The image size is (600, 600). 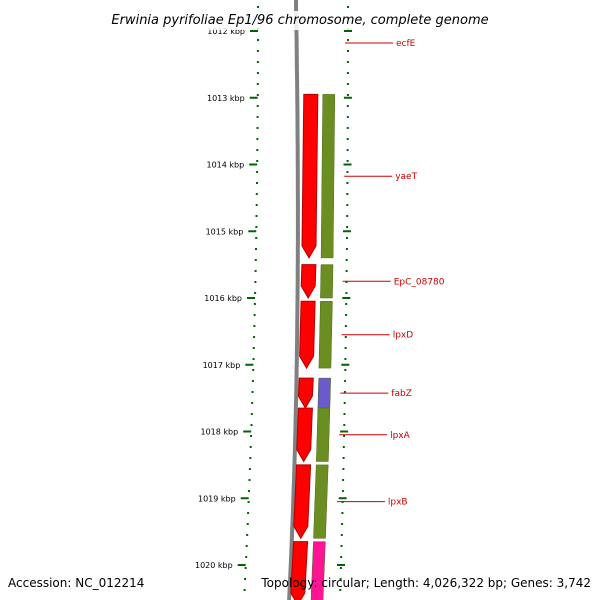 What do you see at coordinates (398, 503) in the screenshot?
I see `gene-label-lpxB: lpxB` at bounding box center [398, 503].